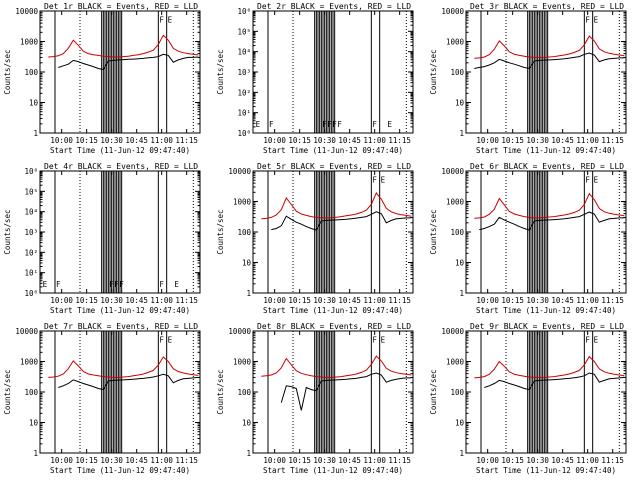  I want to click on plot-title: Det 1r BLACK = Events, RED = LLD, so click(121, 6).